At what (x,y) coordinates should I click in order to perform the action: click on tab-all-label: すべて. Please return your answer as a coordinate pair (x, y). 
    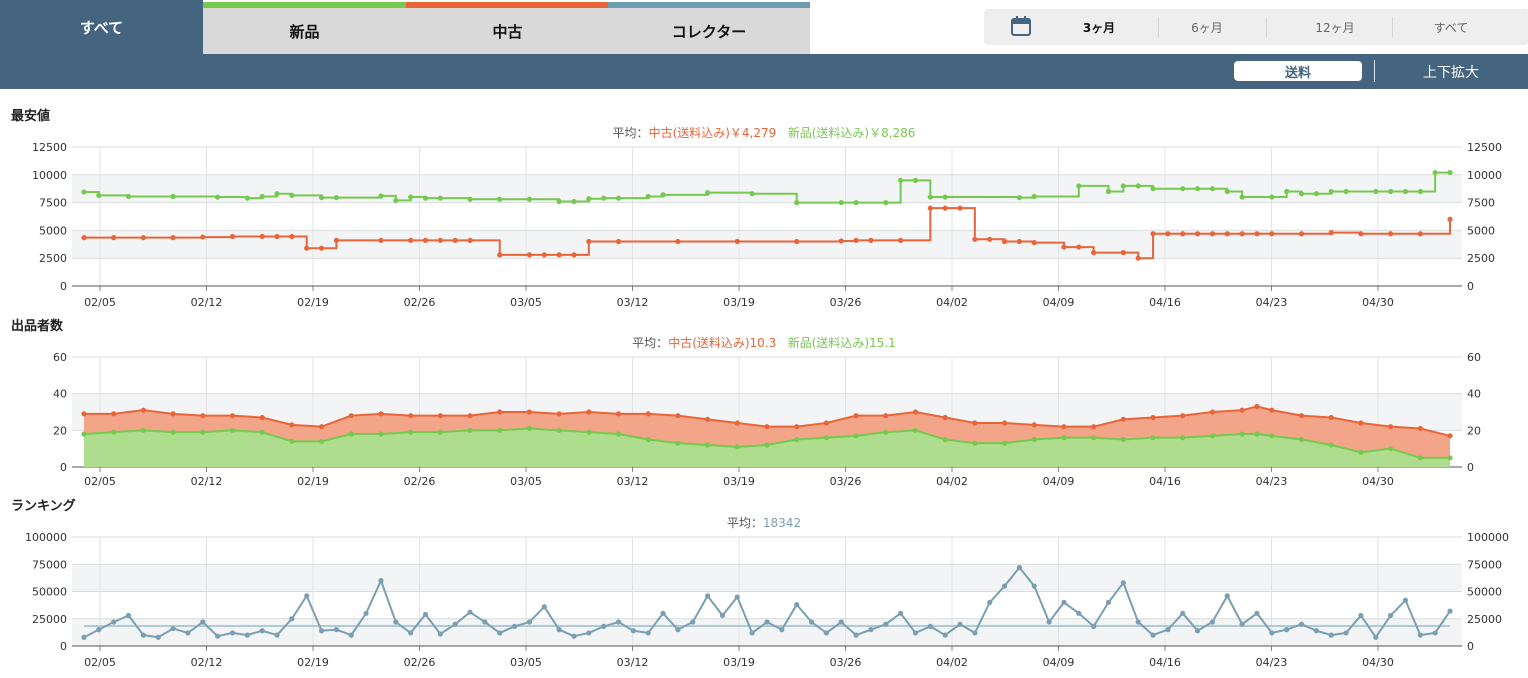
    Looking at the image, I should click on (101, 27).